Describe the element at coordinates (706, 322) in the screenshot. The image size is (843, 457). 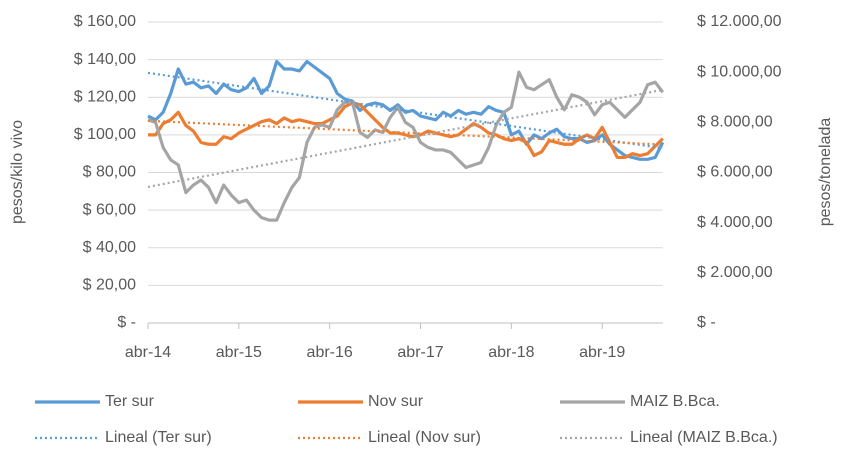
I see `y2-tick-label: $ -` at that location.